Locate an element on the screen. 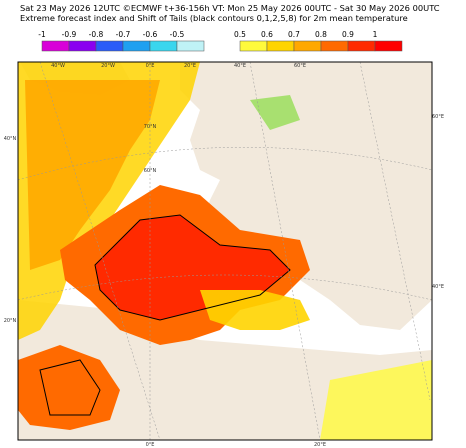 The height and width of the screenshot is (448, 466). legend-label: -0.6 is located at coordinates (150, 34).